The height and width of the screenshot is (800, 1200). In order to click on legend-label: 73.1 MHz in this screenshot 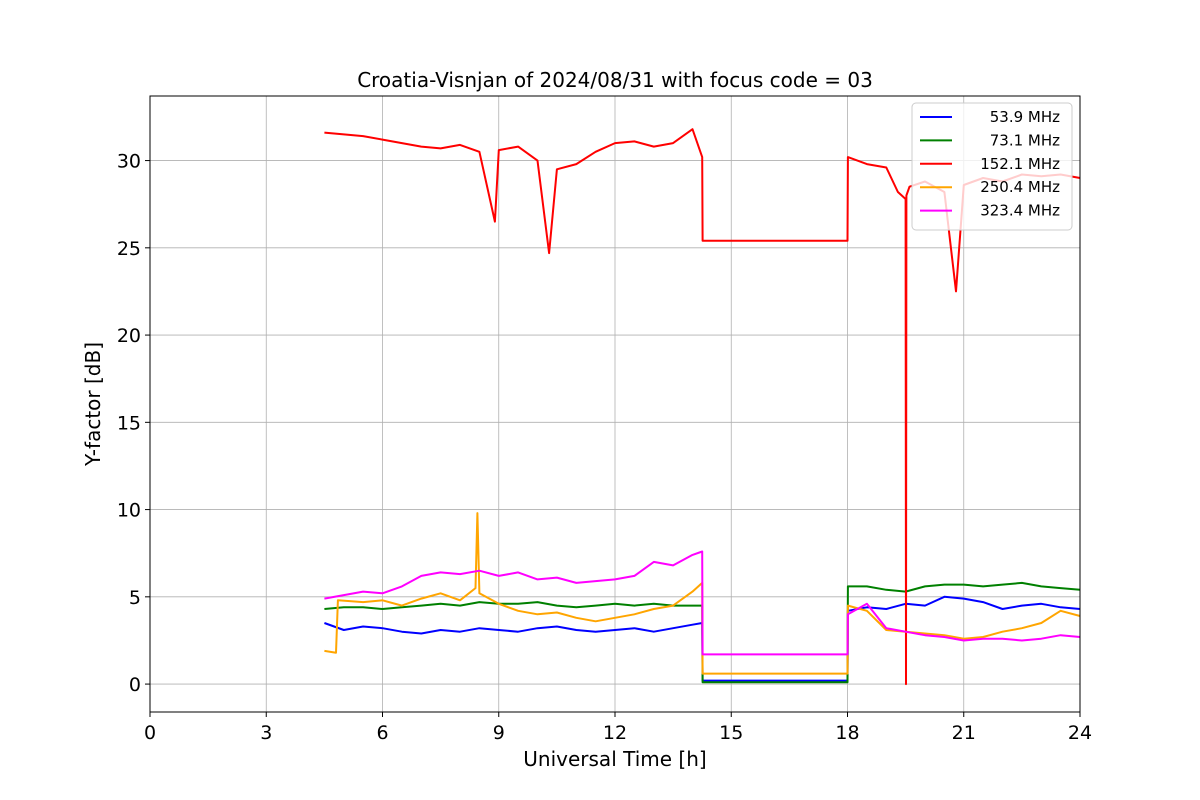, I will do `click(1025, 140)`.